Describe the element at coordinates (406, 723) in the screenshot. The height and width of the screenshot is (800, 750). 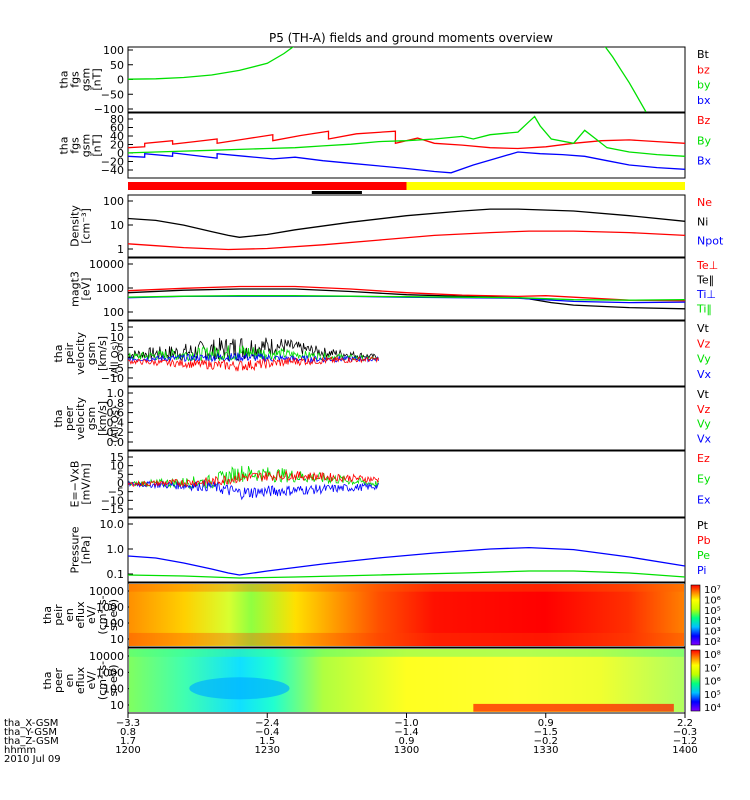
I see `x-row-value: −1.0` at that location.